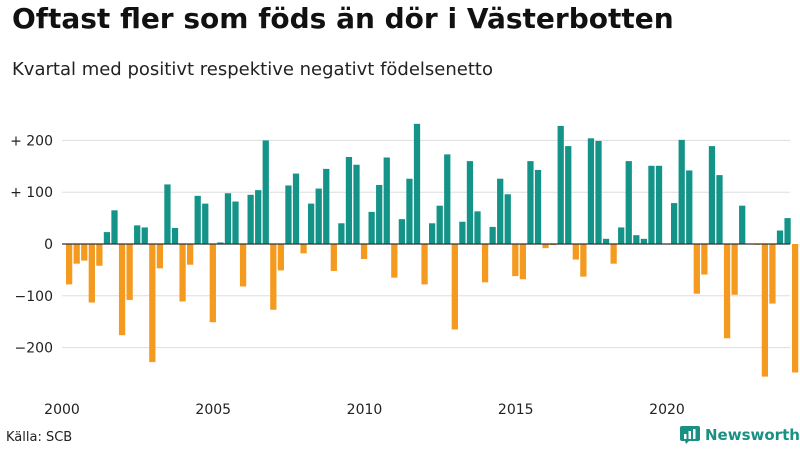  I want to click on x-tick-label: 2005, so click(213, 410).